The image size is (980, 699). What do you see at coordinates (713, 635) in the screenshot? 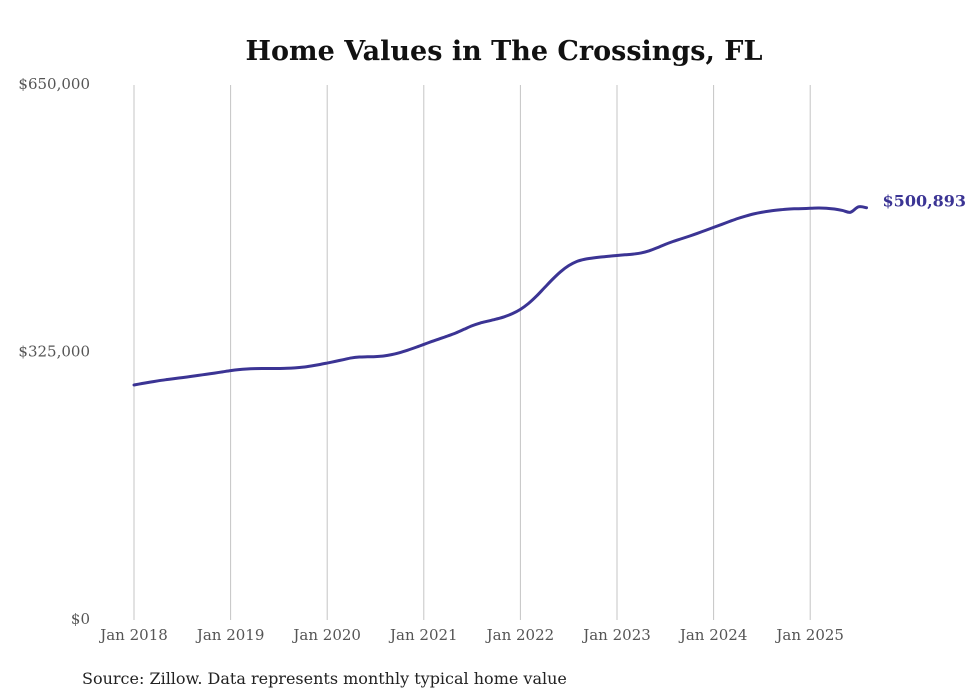
I see `x-tick-label: Jan 2024` at bounding box center [713, 635].